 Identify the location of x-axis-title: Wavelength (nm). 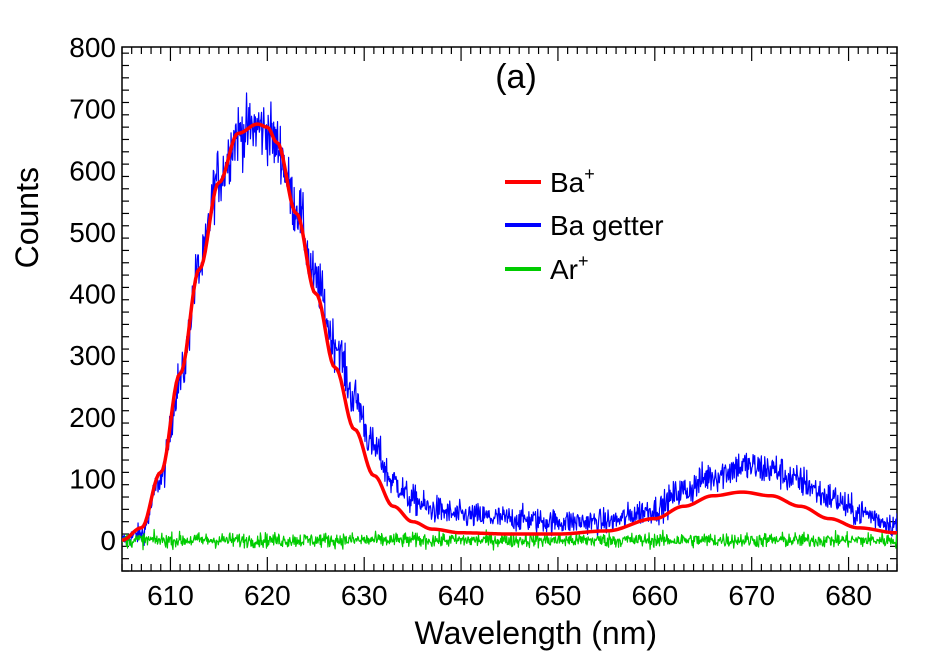
(536, 633).